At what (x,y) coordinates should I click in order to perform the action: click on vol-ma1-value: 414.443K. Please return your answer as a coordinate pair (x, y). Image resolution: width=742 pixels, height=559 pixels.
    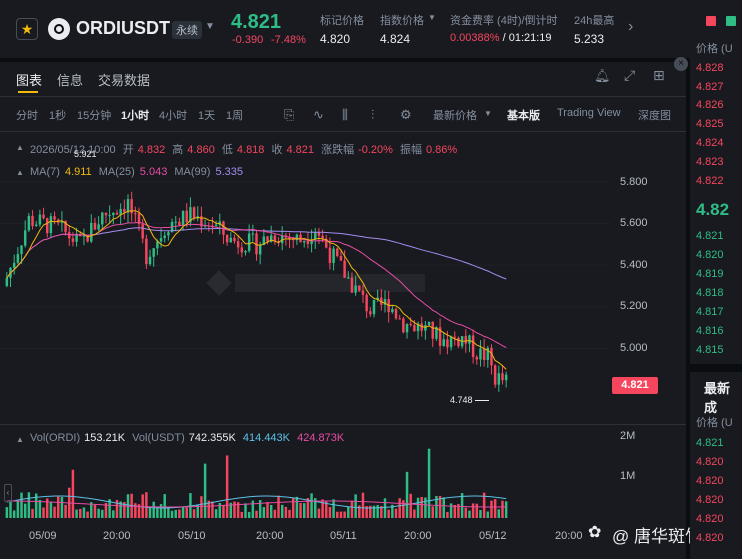
    Looking at the image, I should click on (266, 438).